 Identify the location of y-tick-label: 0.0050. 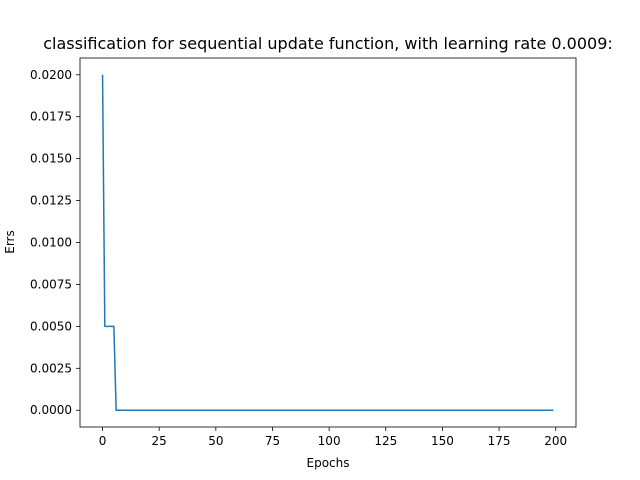
(51, 326).